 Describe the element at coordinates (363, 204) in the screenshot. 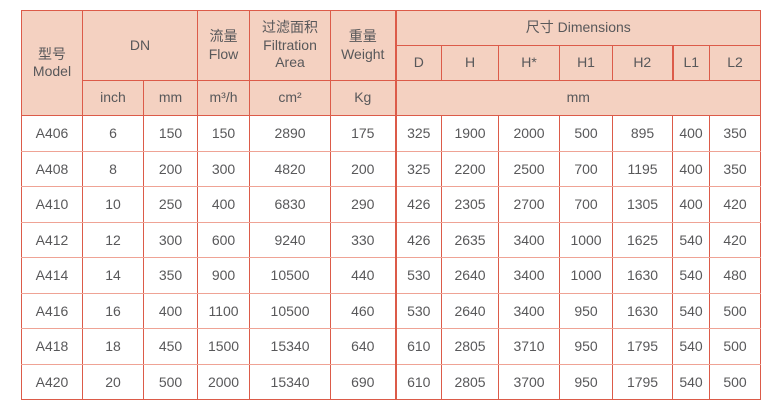

I see `cell-weight: 290` at that location.